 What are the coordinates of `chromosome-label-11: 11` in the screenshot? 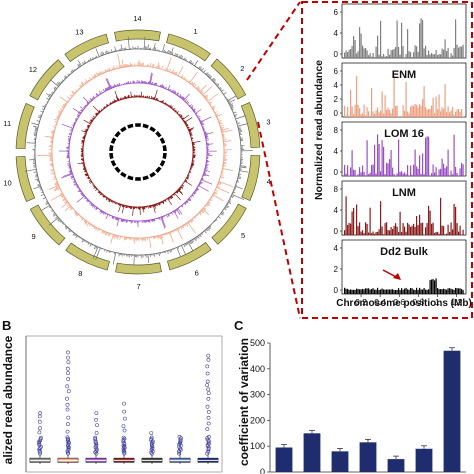 It's located at (7, 123).